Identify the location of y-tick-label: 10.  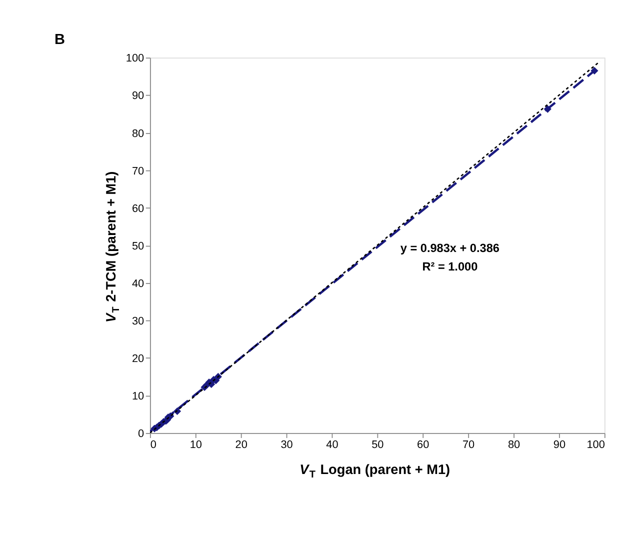
(138, 396).